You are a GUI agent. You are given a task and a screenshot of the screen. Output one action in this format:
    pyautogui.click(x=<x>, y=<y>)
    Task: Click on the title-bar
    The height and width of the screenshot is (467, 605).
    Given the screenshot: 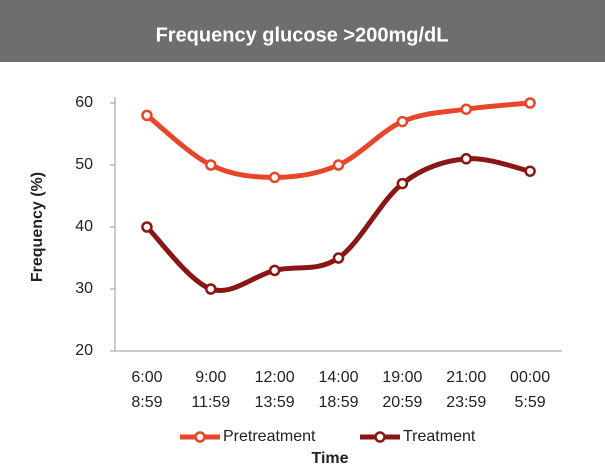 What is the action you would take?
    pyautogui.click(x=302, y=31)
    